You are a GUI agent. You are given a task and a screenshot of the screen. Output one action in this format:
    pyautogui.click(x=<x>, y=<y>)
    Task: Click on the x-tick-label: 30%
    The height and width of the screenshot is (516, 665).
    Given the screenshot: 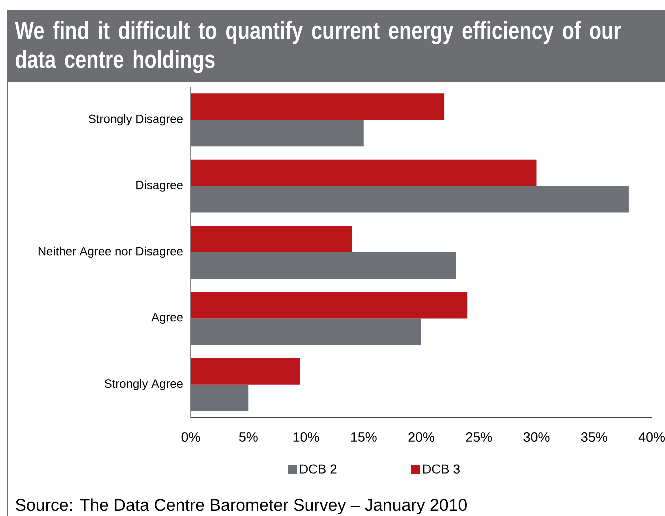 What is the action you would take?
    pyautogui.click(x=537, y=437)
    